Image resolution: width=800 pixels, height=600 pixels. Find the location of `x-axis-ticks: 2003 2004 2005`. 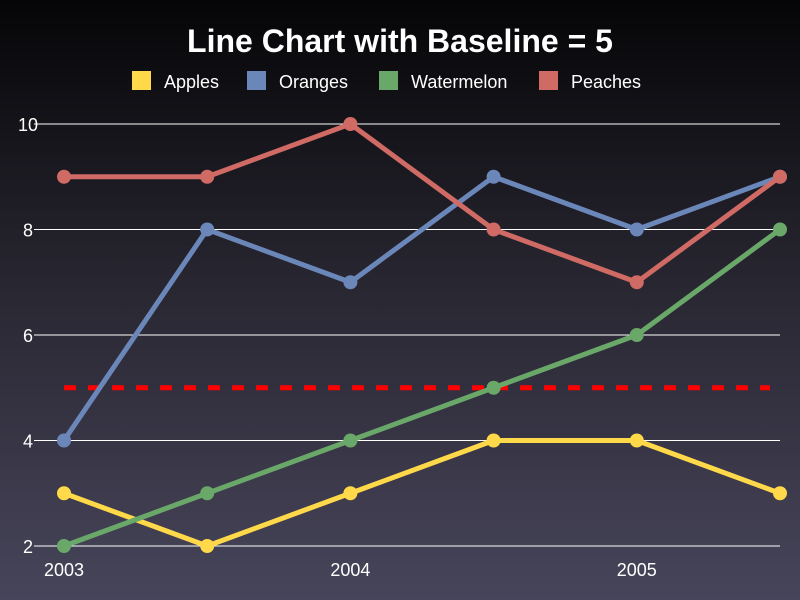

x-axis-ticks: 2003 2004 2005 is located at coordinates (350, 570).